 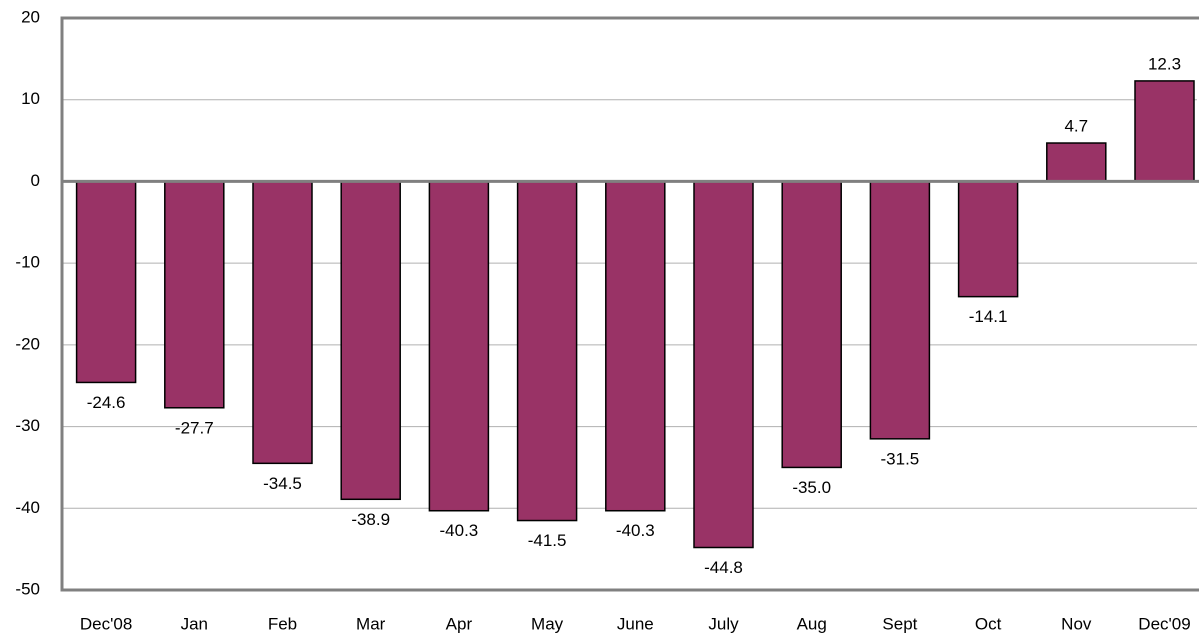 I want to click on data-label: -14.1, so click(x=988, y=316).